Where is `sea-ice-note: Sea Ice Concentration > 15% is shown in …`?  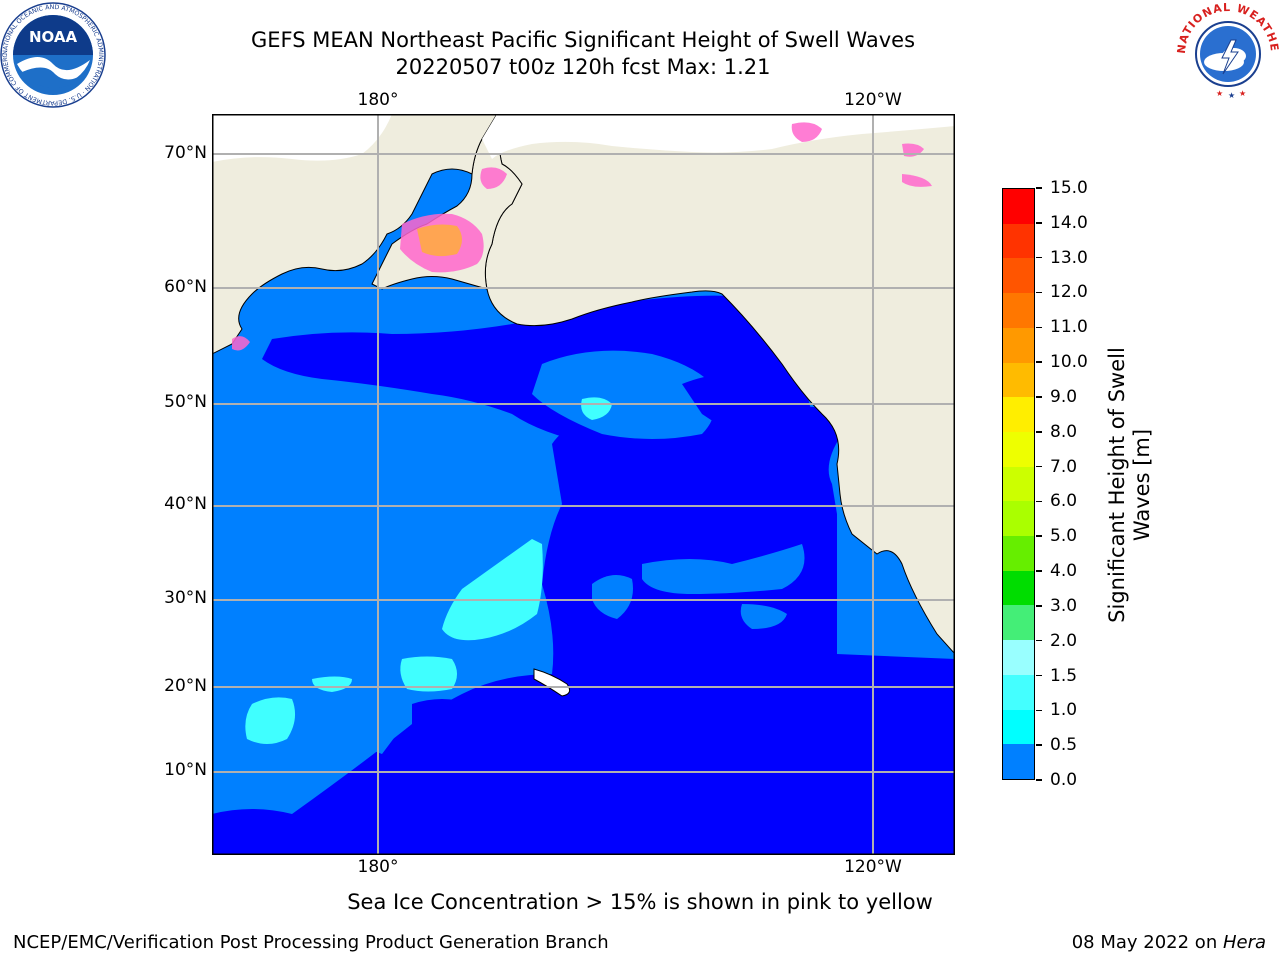 sea-ice-note: Sea Ice Concentration > 15% is shown in … is located at coordinates (640, 902).